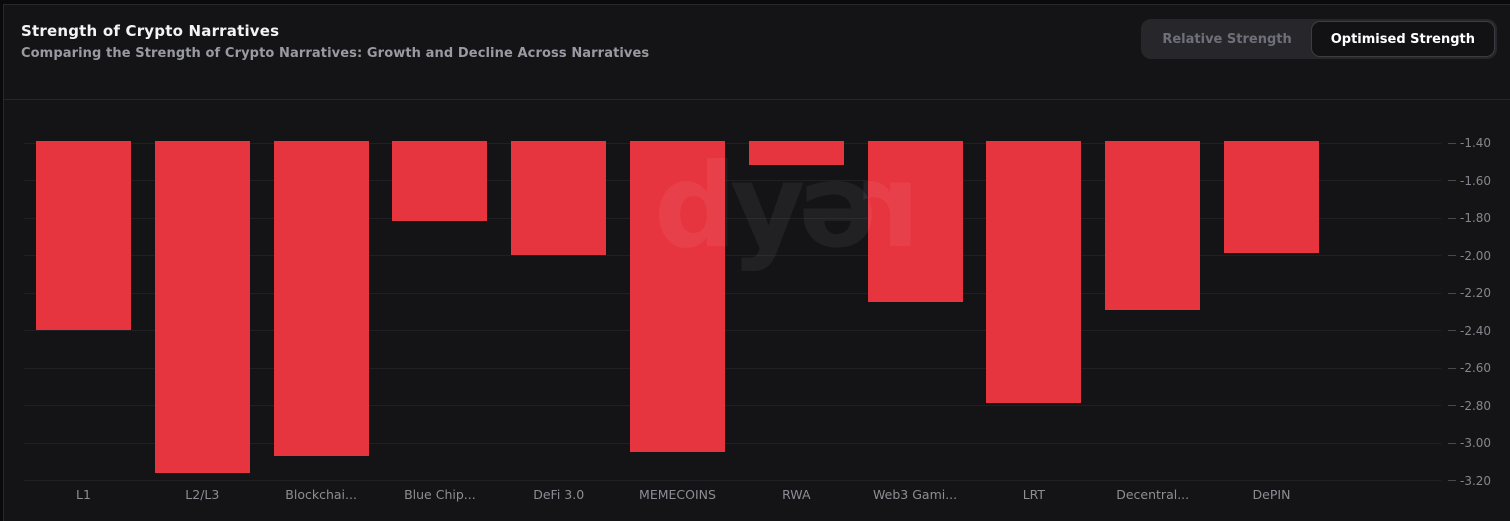 The height and width of the screenshot is (521, 1510). What do you see at coordinates (677, 494) in the screenshot?
I see `x-axis-label: MEMECOINS` at bounding box center [677, 494].